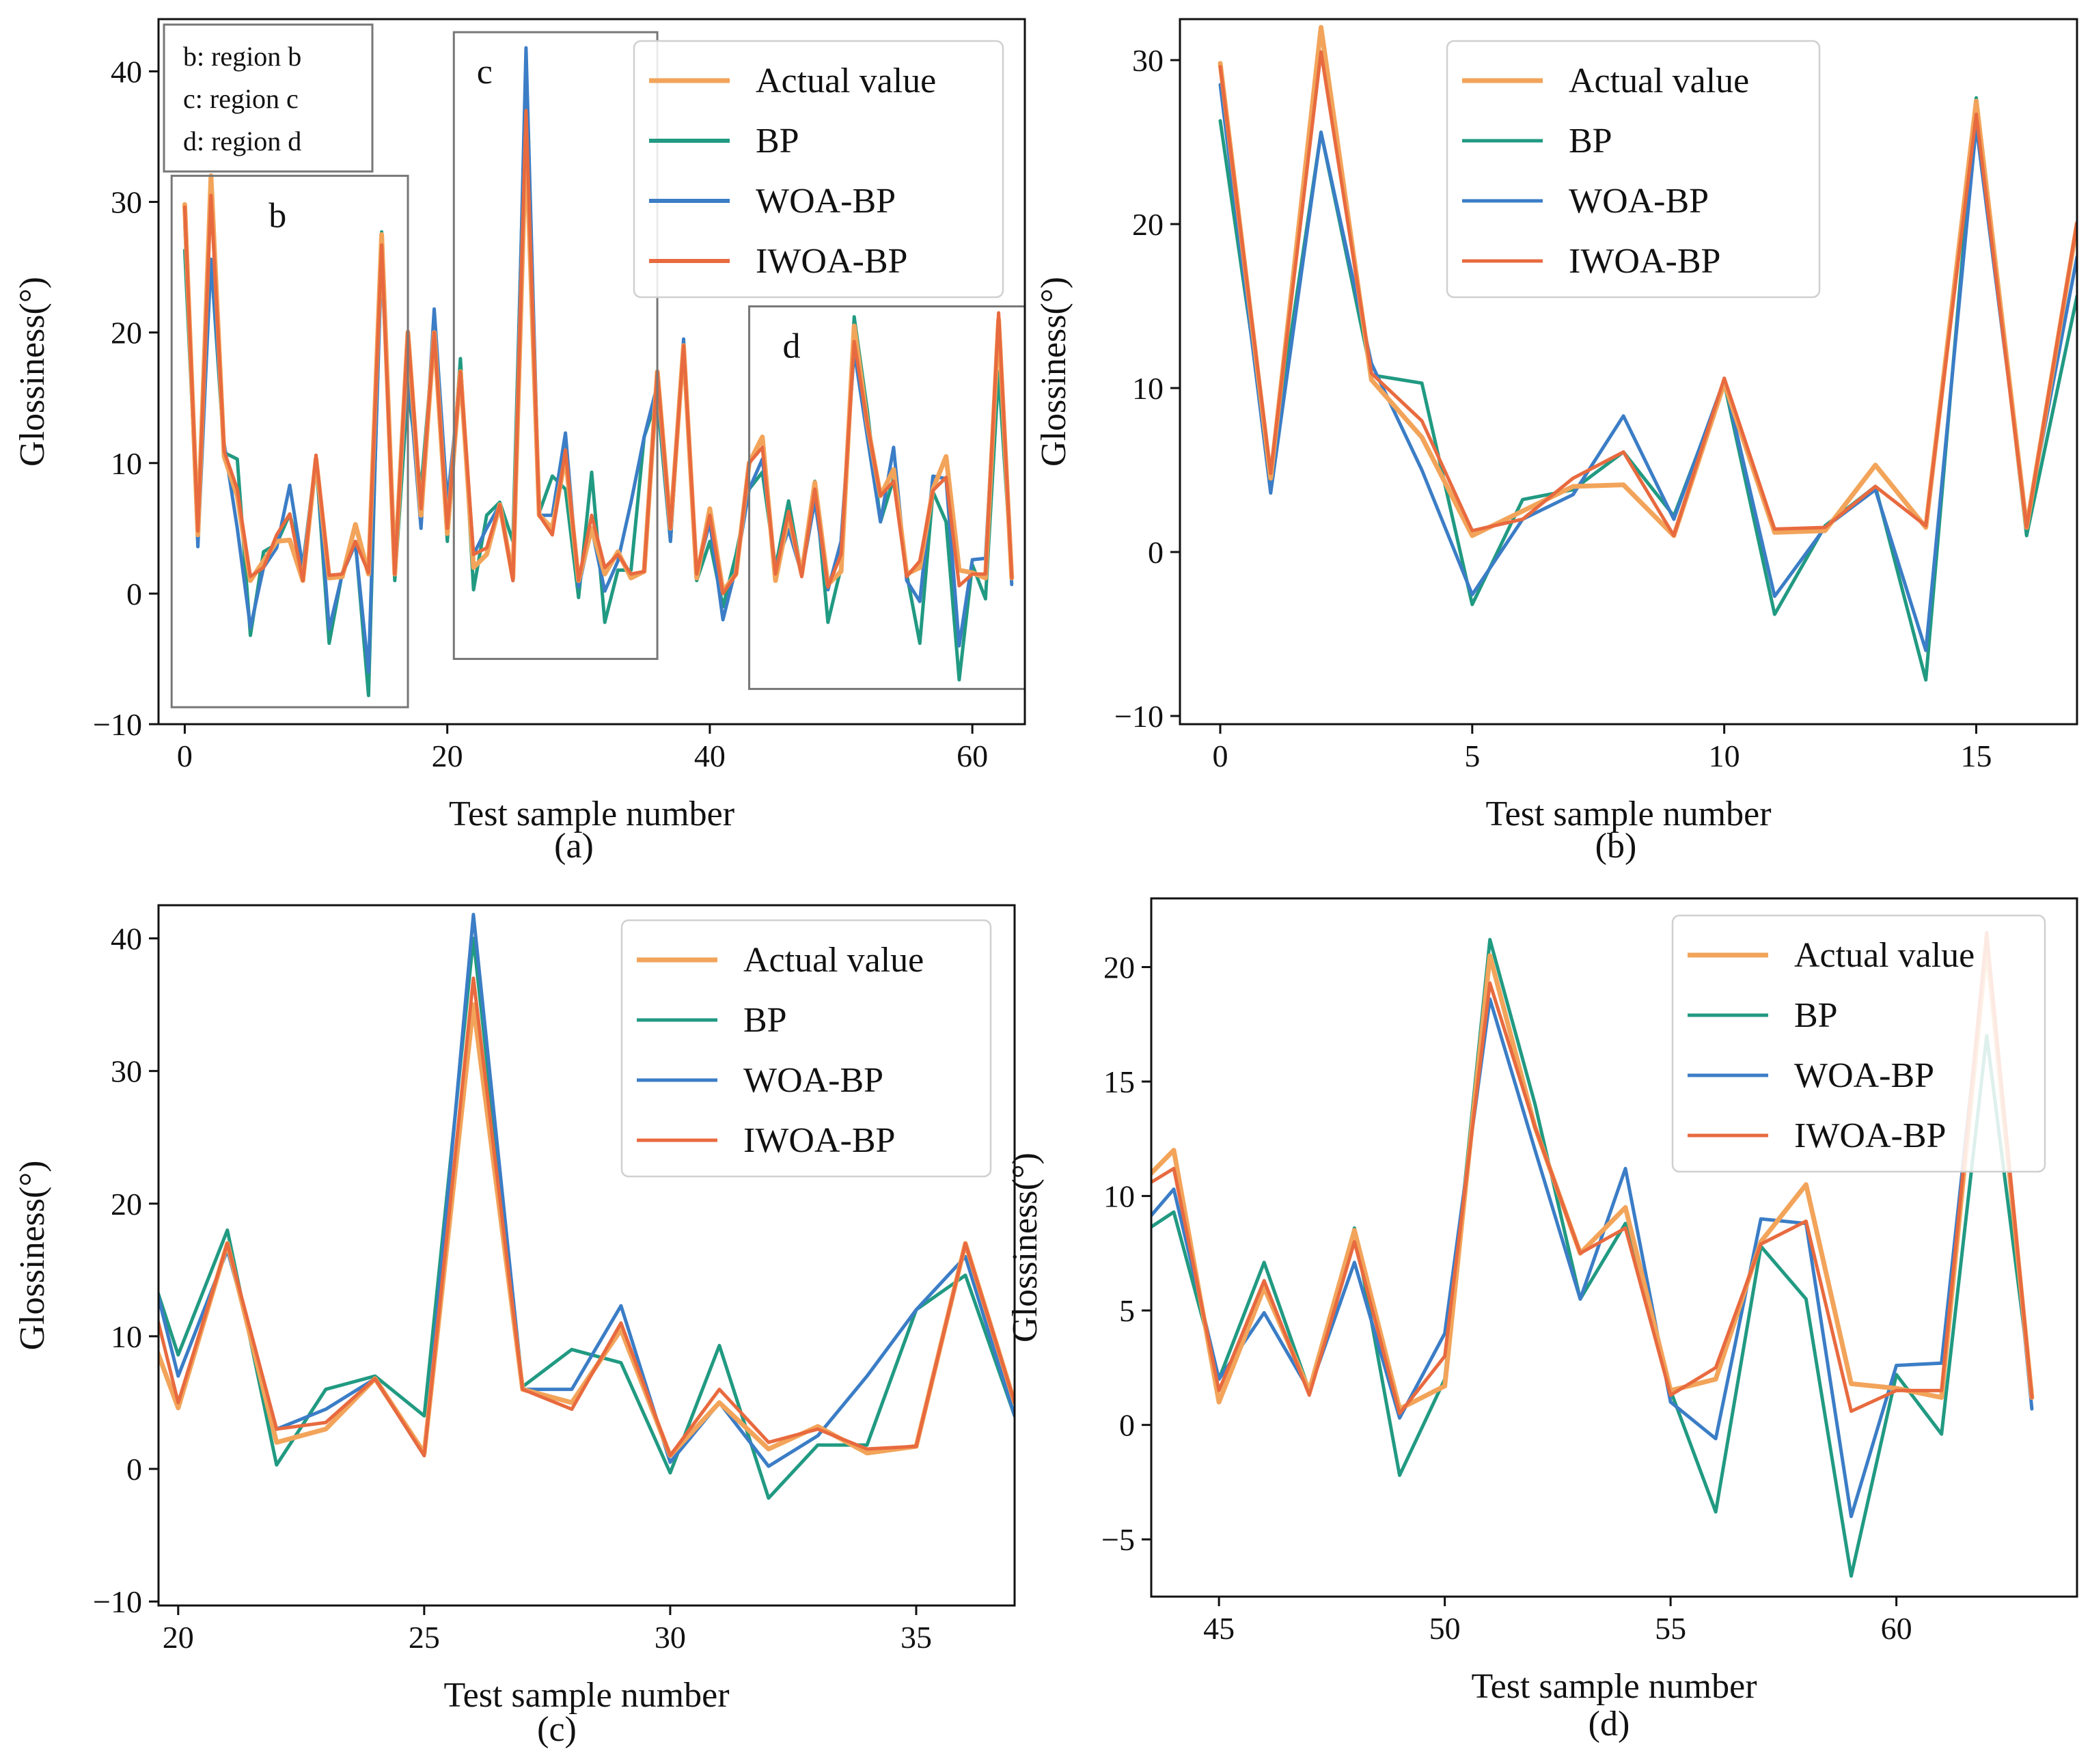  What do you see at coordinates (242, 141) in the screenshot?
I see `annotation-line: d: region d` at bounding box center [242, 141].